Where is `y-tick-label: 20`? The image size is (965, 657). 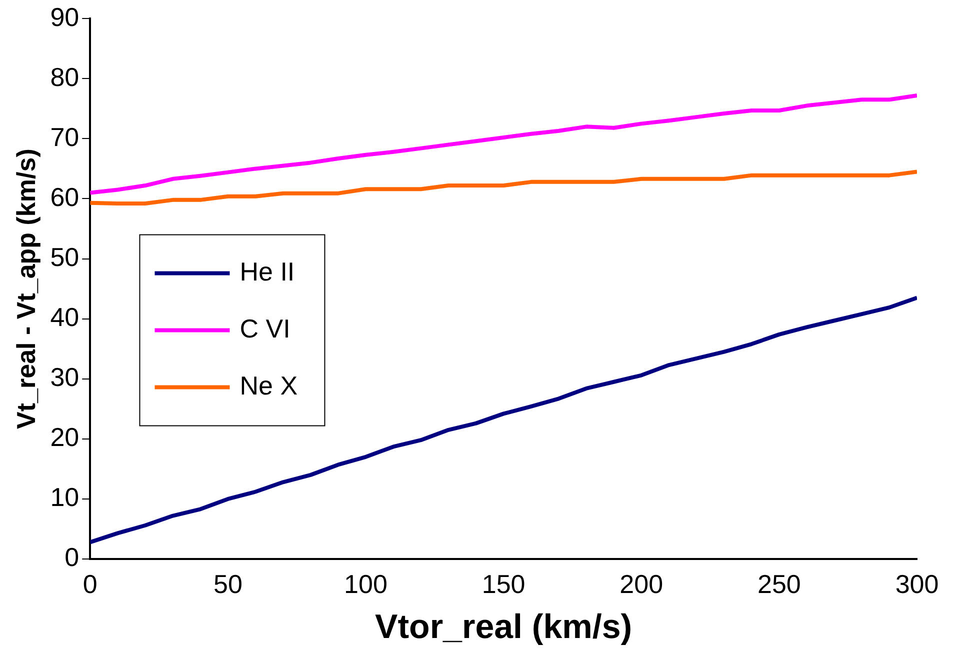
y-tick-label: 20 is located at coordinates (65, 437).